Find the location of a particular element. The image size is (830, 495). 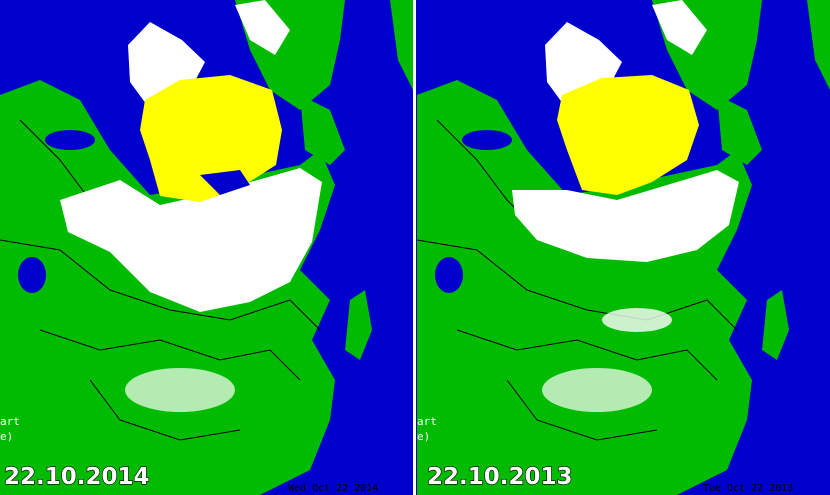

timestamp: Wed Oct 22 2014 is located at coordinates (333, 488).